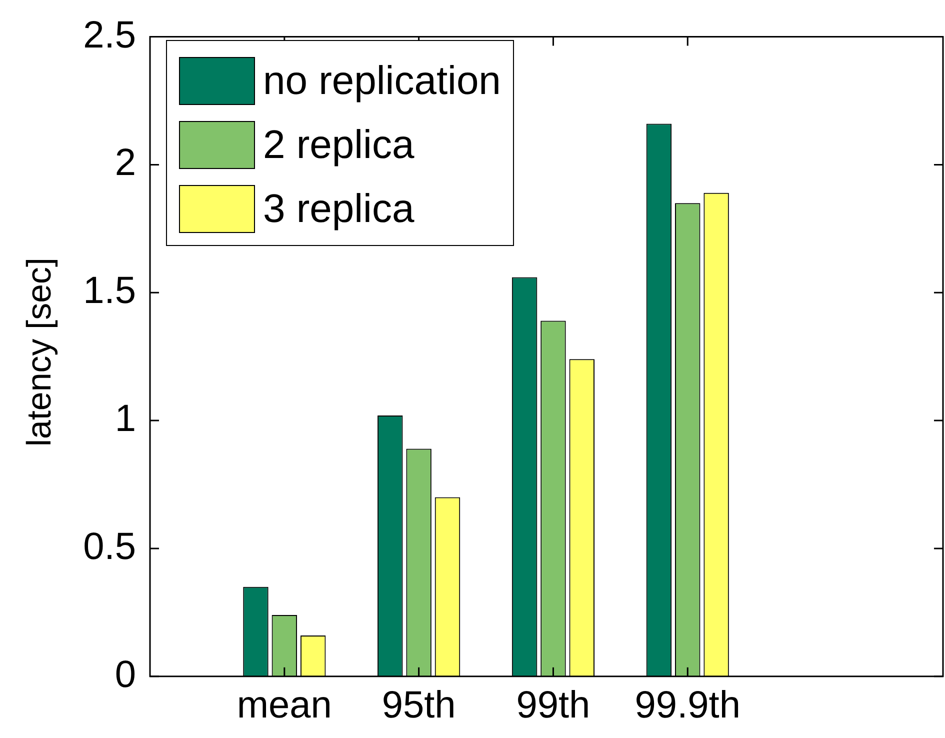  Describe the element at coordinates (382, 81) in the screenshot. I see `legend-label: no replication` at that location.